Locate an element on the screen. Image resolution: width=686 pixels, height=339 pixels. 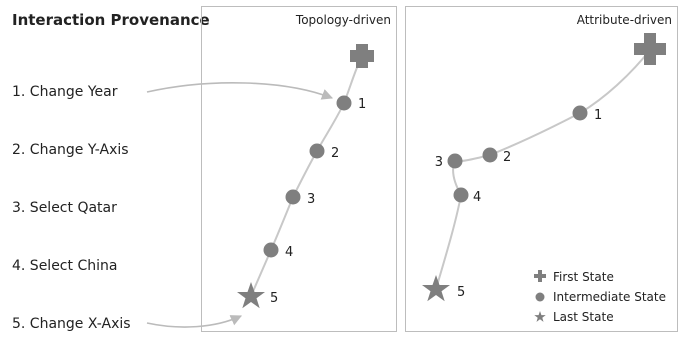
attribute-panel-title: Attribute-driven is located at coordinates (624, 20).